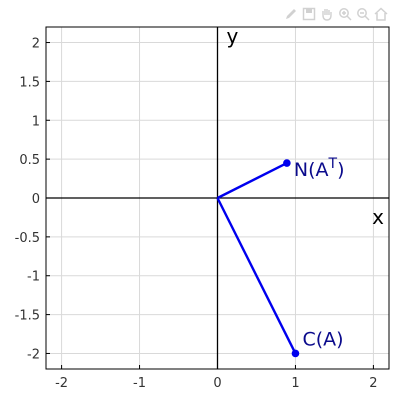 The width and height of the screenshot is (419, 407). I want to click on zoom-out-icon, so click(363, 14).